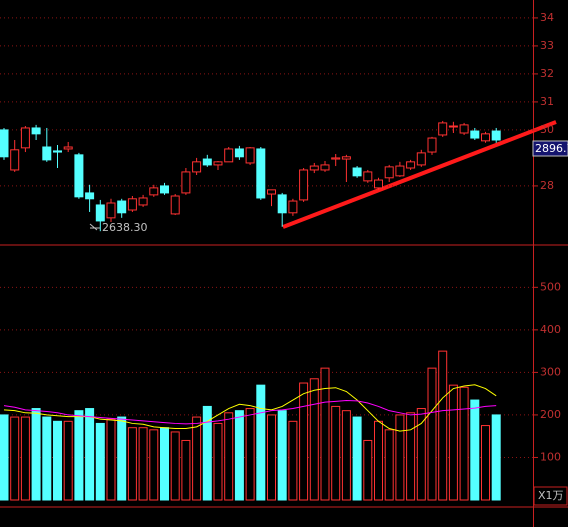 The image size is (568, 527). What do you see at coordinates (547, 17) in the screenshot?
I see `y-tick-label: 34` at bounding box center [547, 17].